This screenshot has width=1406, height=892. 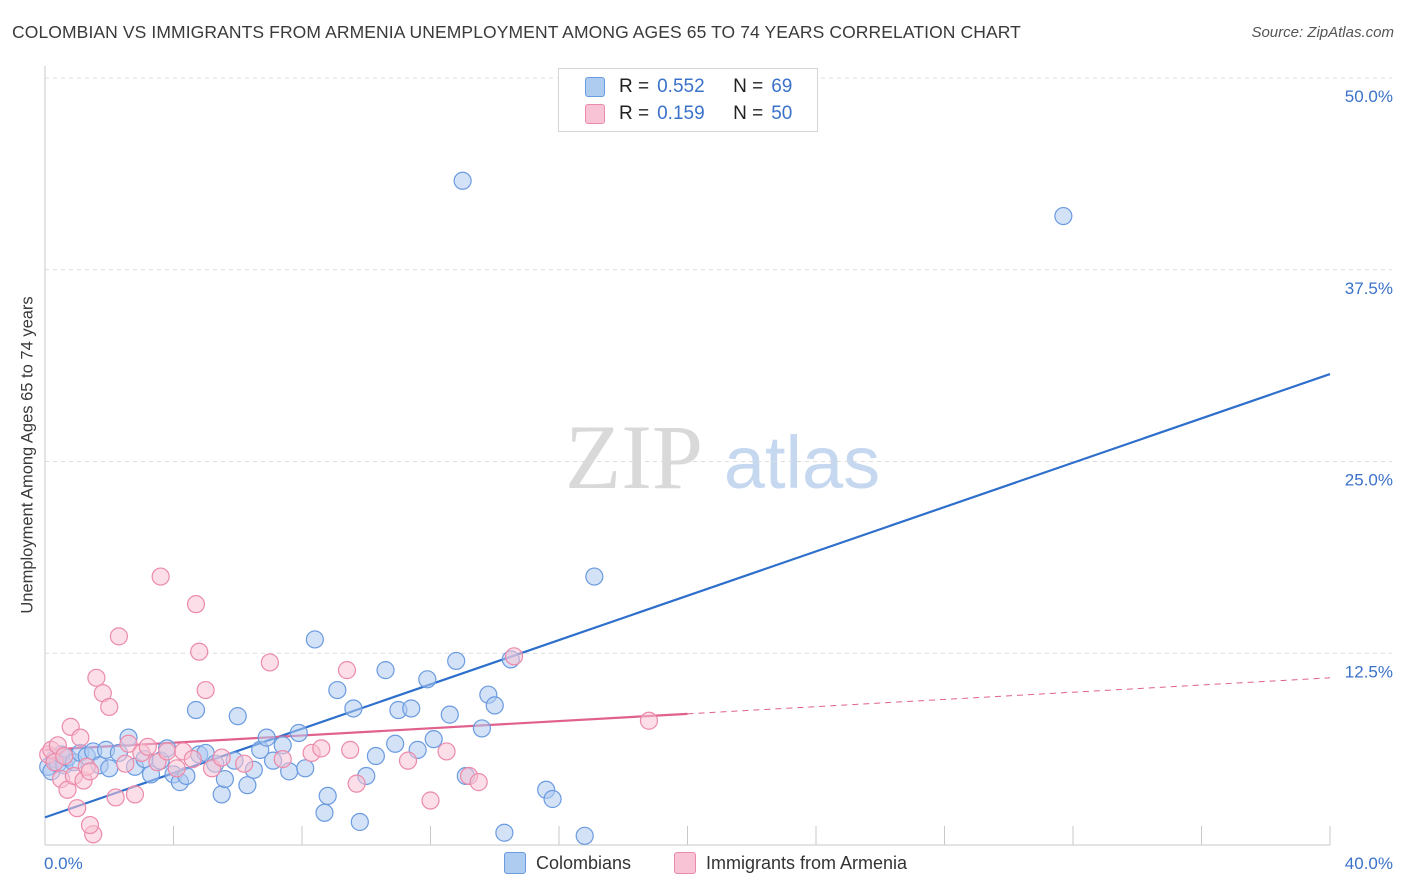 What do you see at coordinates (1369, 288) in the screenshot?
I see `y-tick-label: 37.5%` at bounding box center [1369, 288].